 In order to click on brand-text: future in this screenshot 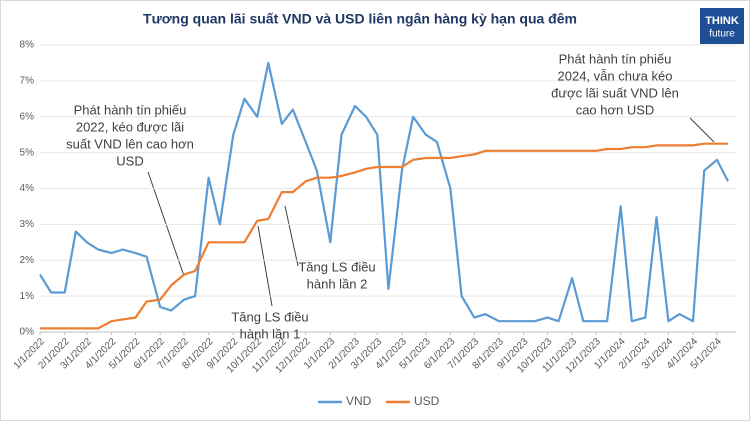, I will do `click(722, 34)`.